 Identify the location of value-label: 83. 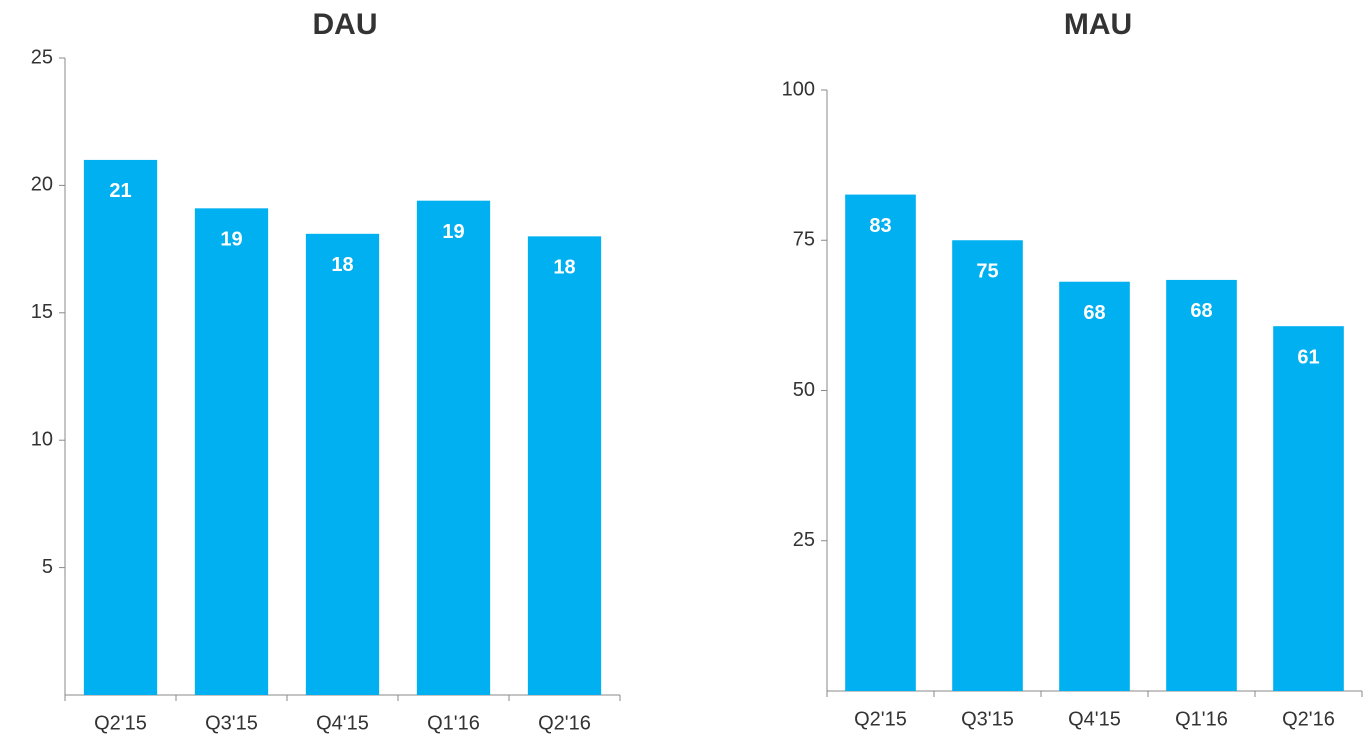
(880, 226).